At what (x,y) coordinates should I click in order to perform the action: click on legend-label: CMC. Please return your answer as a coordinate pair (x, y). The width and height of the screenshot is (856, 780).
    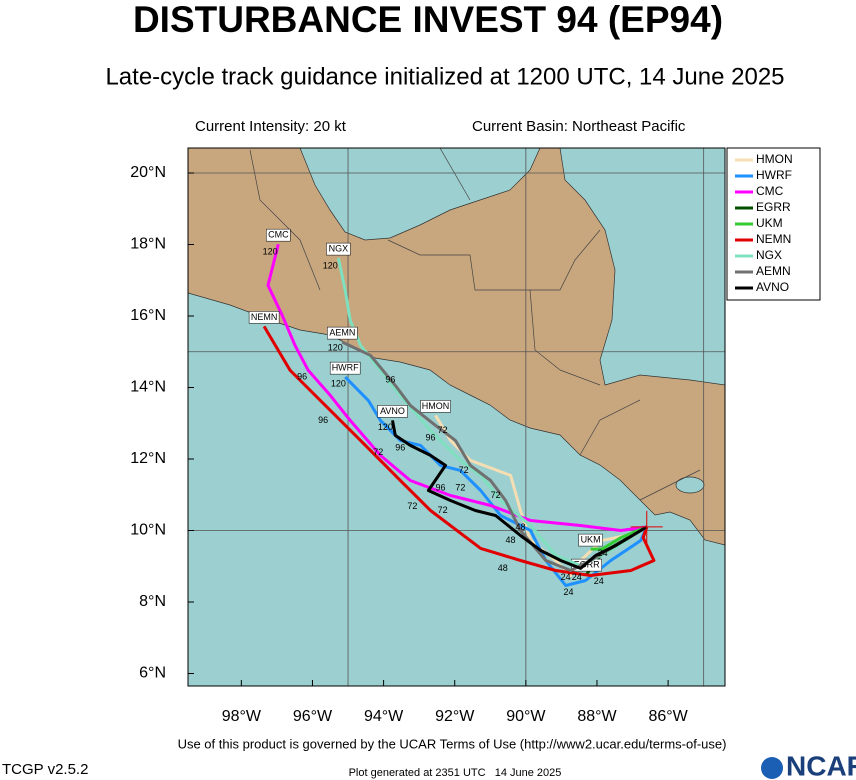
    Looking at the image, I should click on (770, 191).